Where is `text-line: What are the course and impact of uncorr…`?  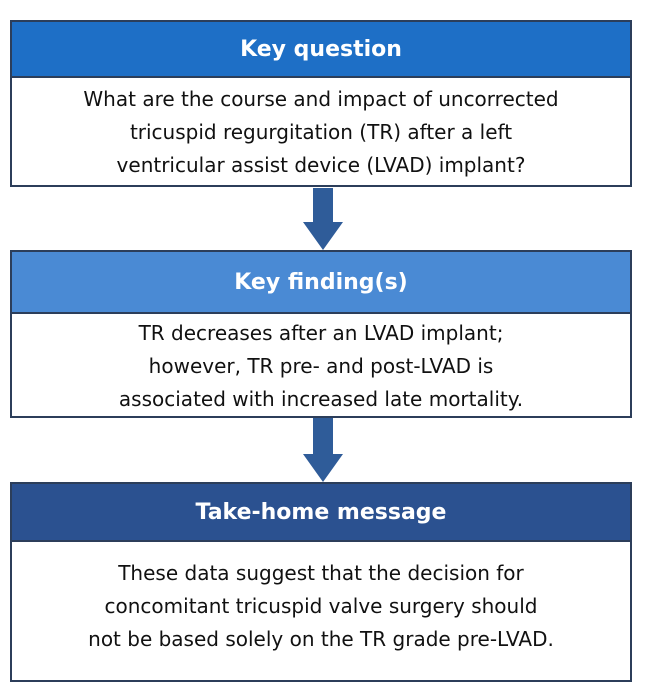
text-line: What are the course and impact of uncorr… is located at coordinates (321, 99).